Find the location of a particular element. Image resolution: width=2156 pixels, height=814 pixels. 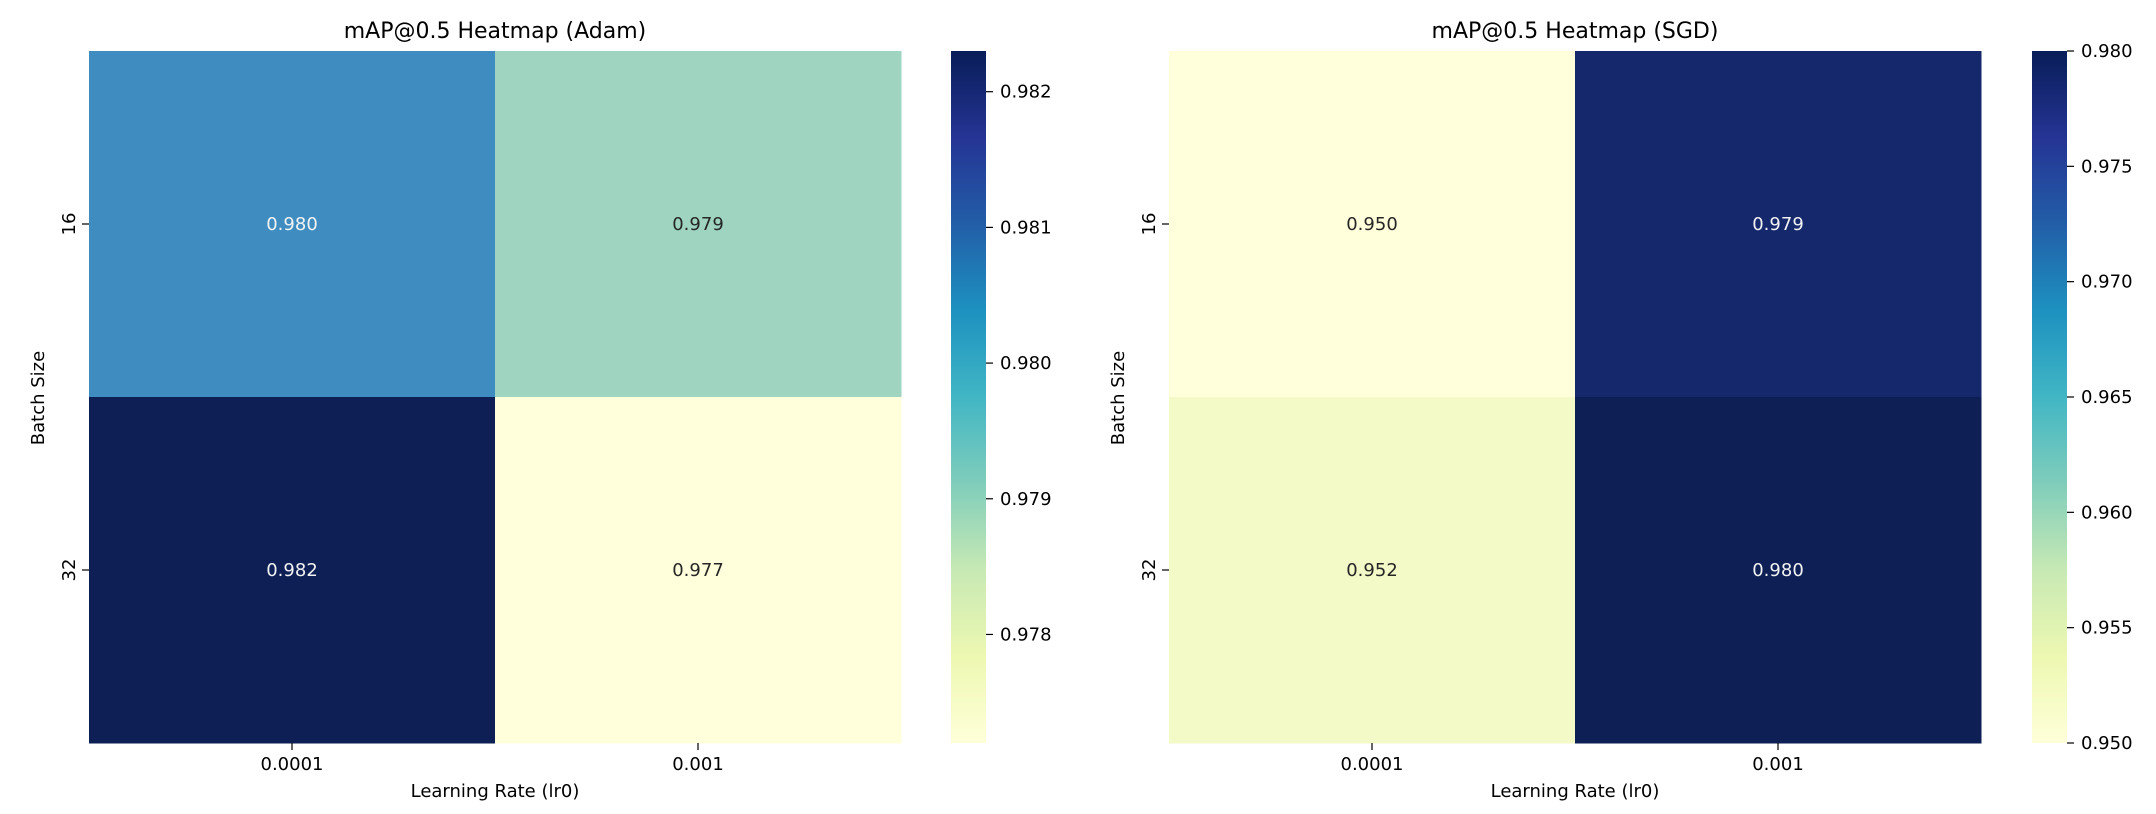

colorbar-ticks-sgd: 0.950 0.955 0.960 0.965 0.970 0.975 0.980 is located at coordinates (2100, 397).